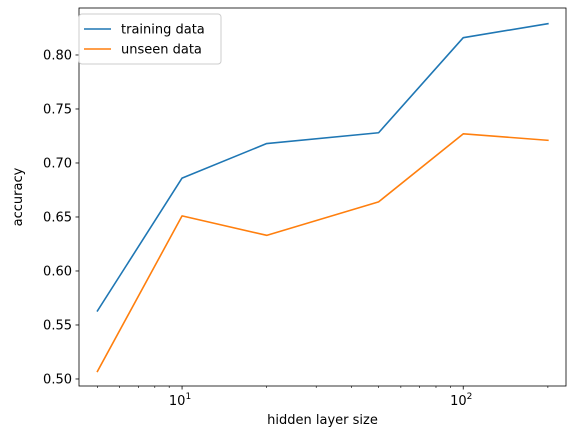 The height and width of the screenshot is (437, 576). I want to click on x-tick-label: 10², so click(461, 400).